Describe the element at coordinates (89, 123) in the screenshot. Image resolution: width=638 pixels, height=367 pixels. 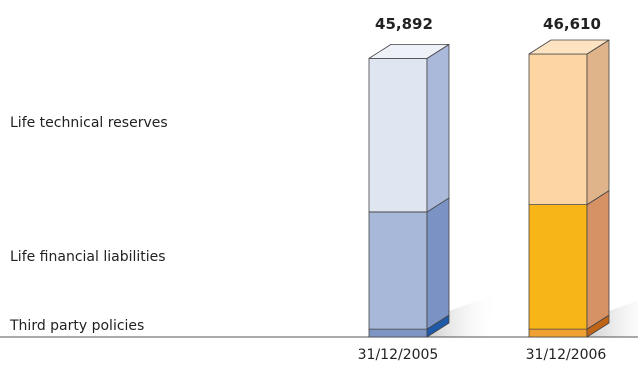
I see `label-life-technical-reserves: Life technical reserves` at that location.